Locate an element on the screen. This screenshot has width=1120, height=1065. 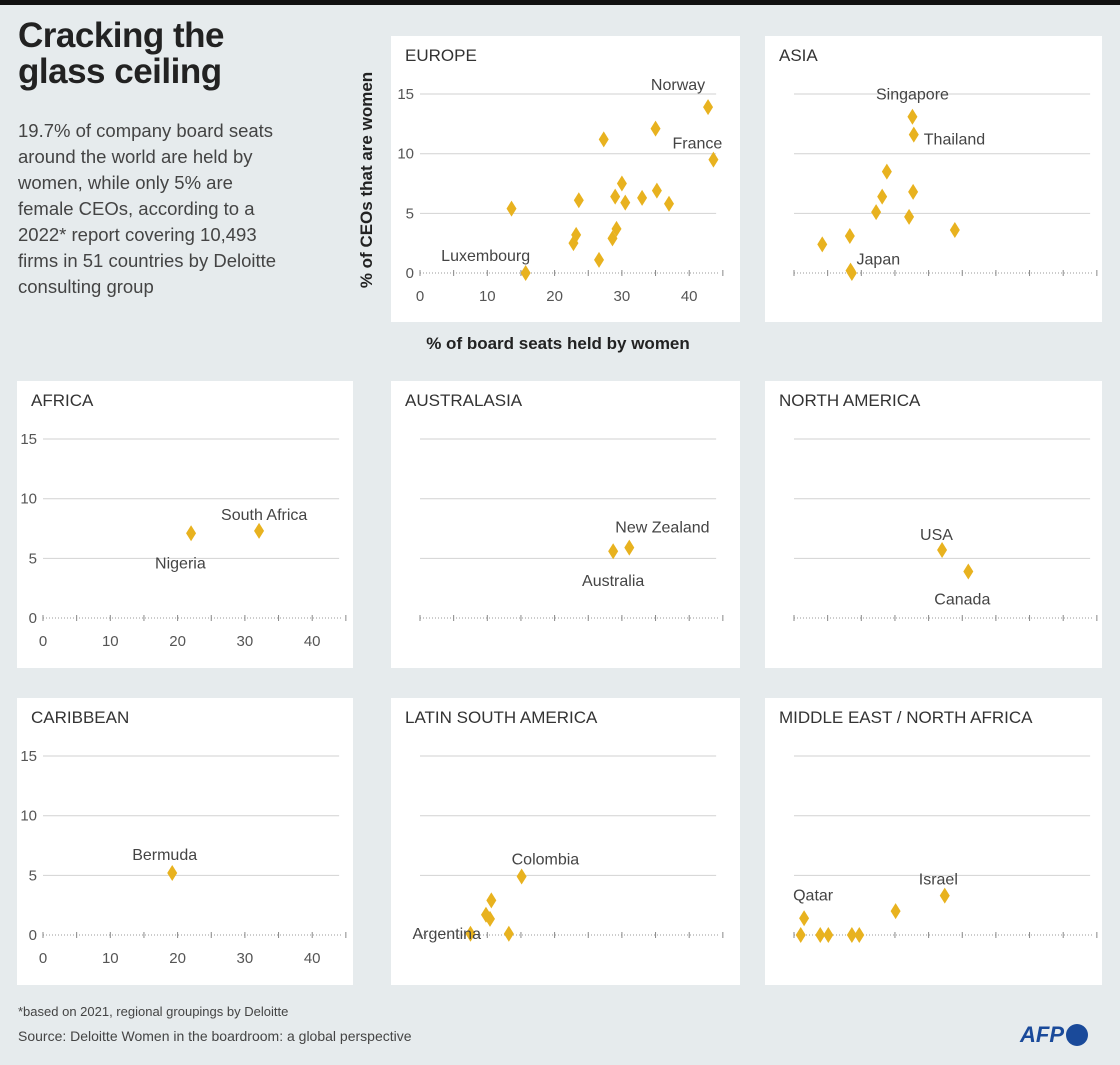
y-tick-label: 5 is located at coordinates (33, 558).